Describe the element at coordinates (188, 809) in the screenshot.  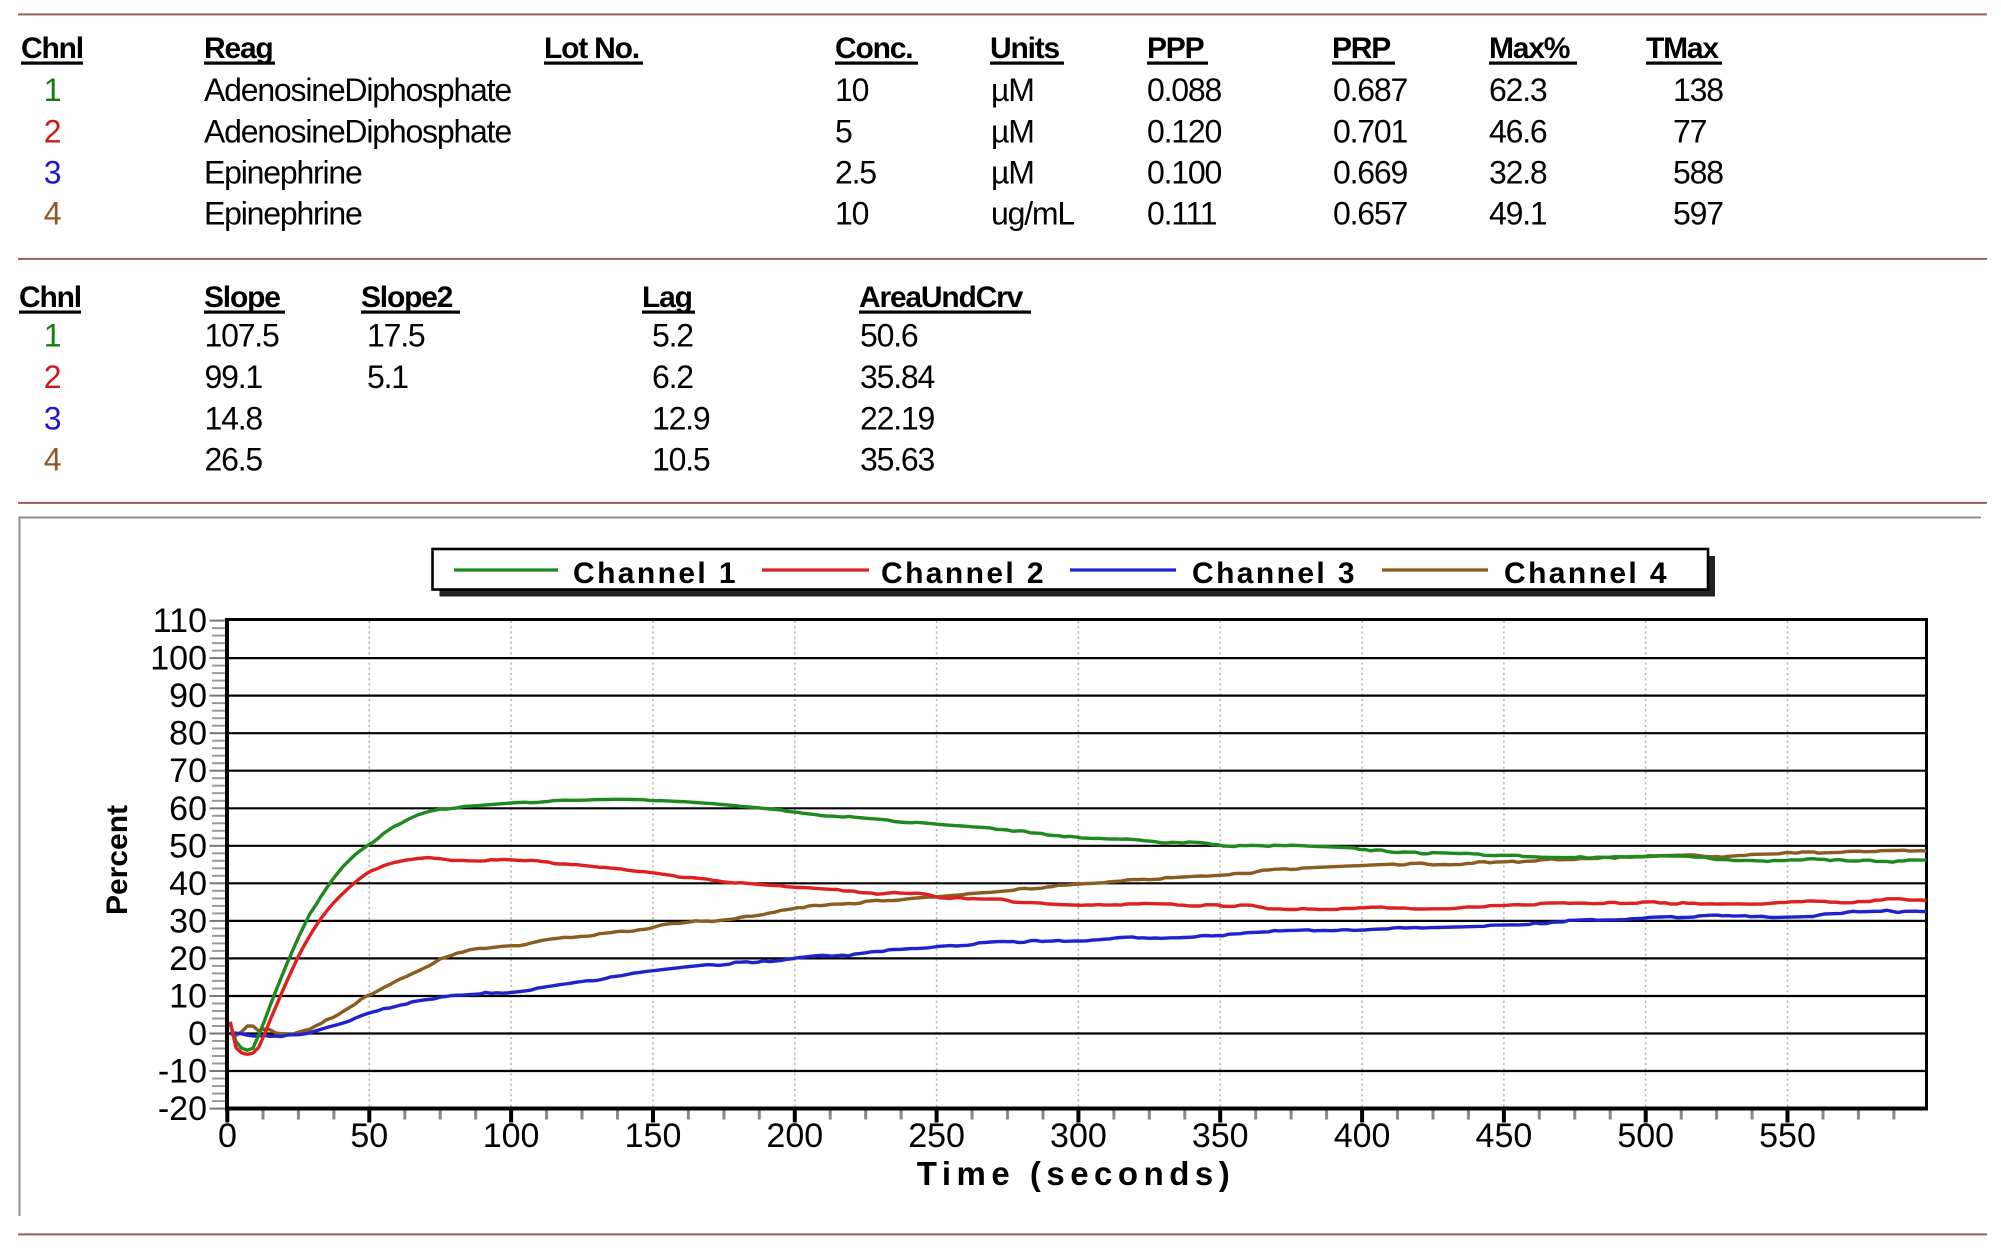
I see `svg-text: 60` at that location.